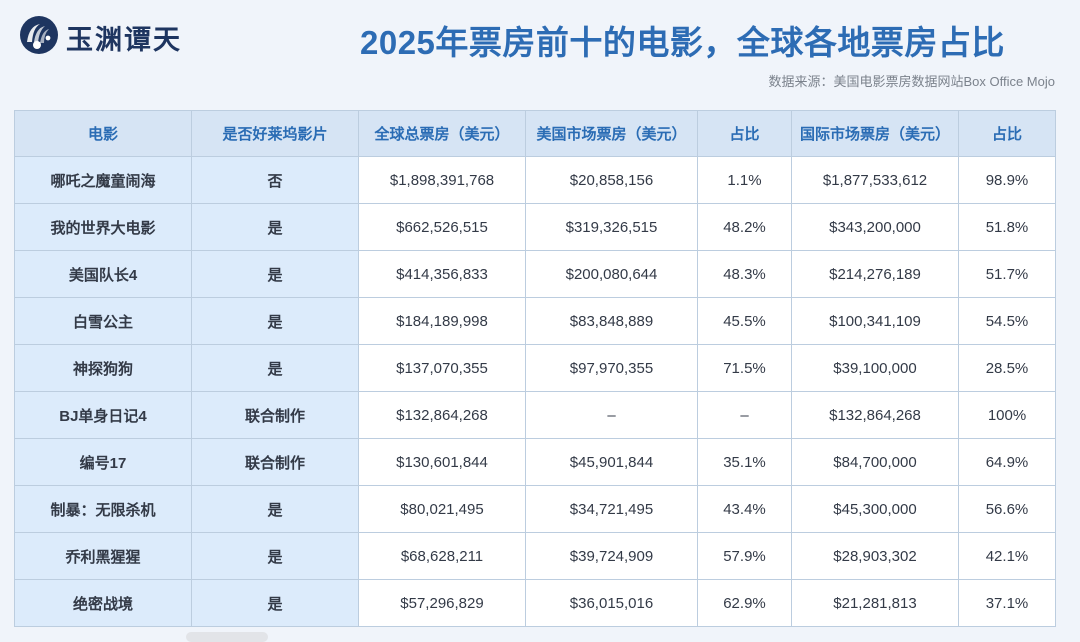 This screenshot has width=1080, height=642. Describe the element at coordinates (875, 133) in the screenshot. I see `col-header-intl-gross: 国际市场票房（美元）` at that location.